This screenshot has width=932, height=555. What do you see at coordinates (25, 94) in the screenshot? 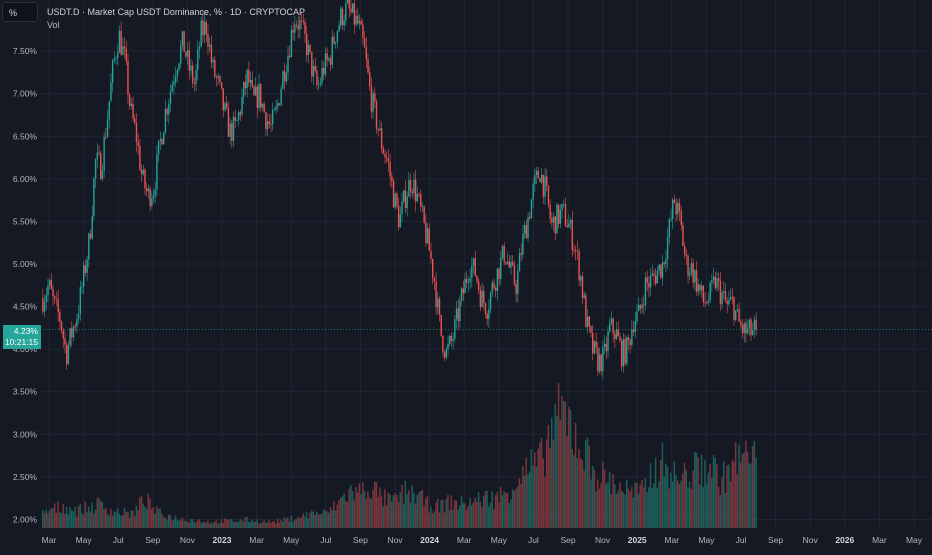
I see `y-tick-label: 7.00%` at bounding box center [25, 94].